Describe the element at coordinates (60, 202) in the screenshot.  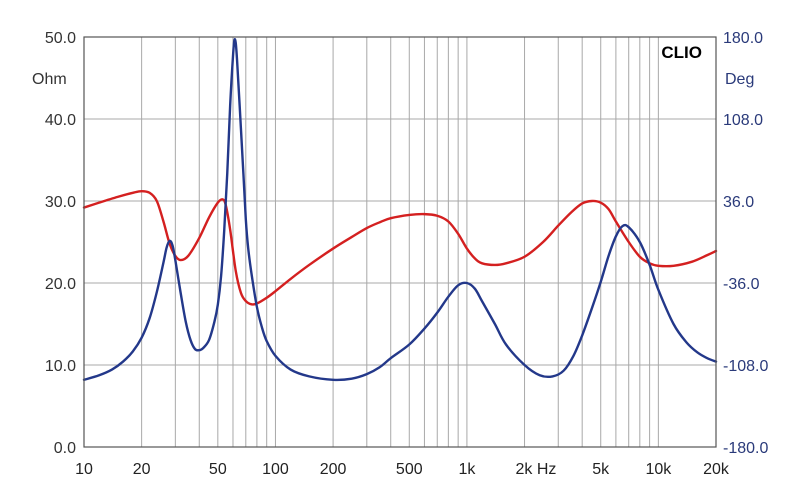
I see `left-tick-label: 30.0` at that location.